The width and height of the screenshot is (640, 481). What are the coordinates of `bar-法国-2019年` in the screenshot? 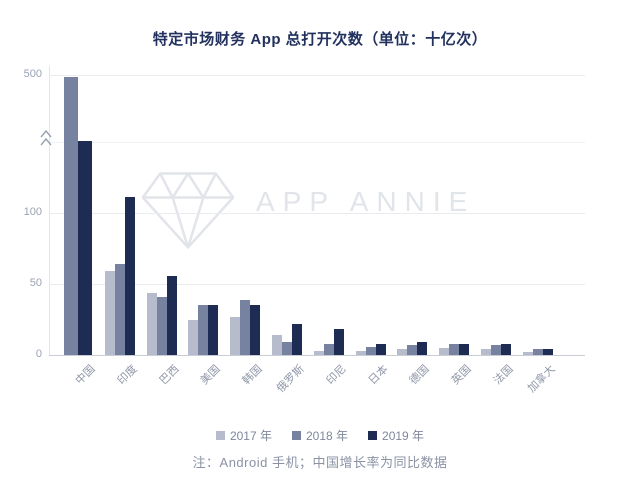 It's located at (506, 349).